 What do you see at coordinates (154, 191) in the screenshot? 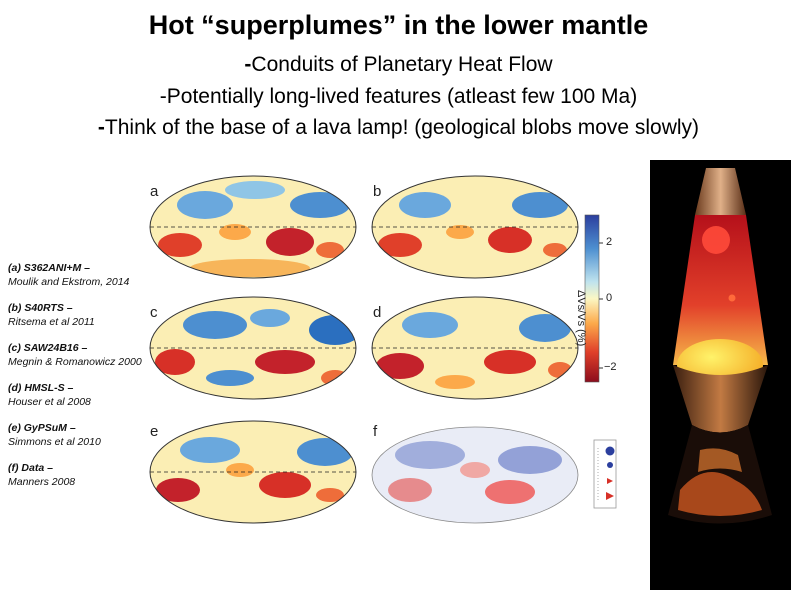
I see `panel-letter-a: a` at bounding box center [154, 191].